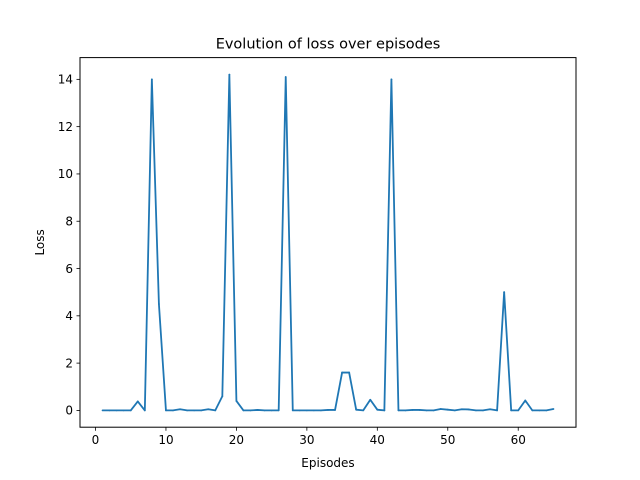  Describe the element at coordinates (65, 127) in the screenshot. I see `y-tick-label: 12` at that location.